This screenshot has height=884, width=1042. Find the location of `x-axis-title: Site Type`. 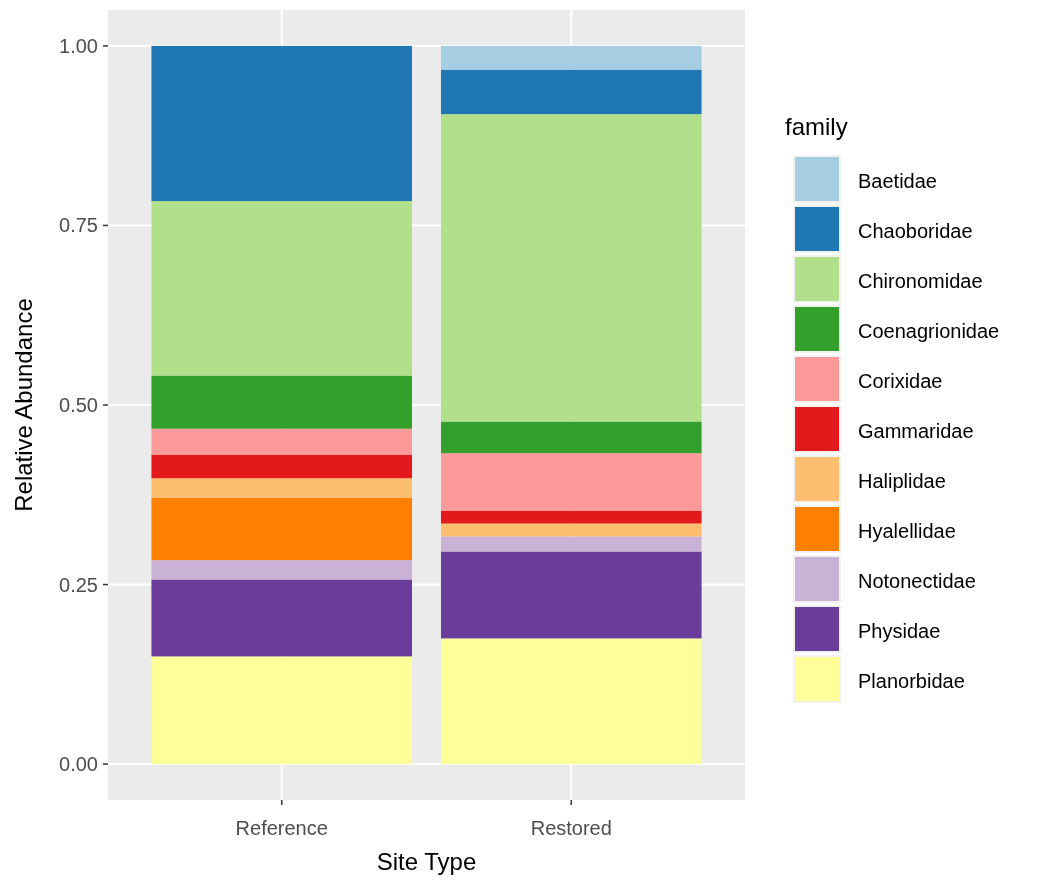

x-axis-title: Site Type is located at coordinates (426, 861).